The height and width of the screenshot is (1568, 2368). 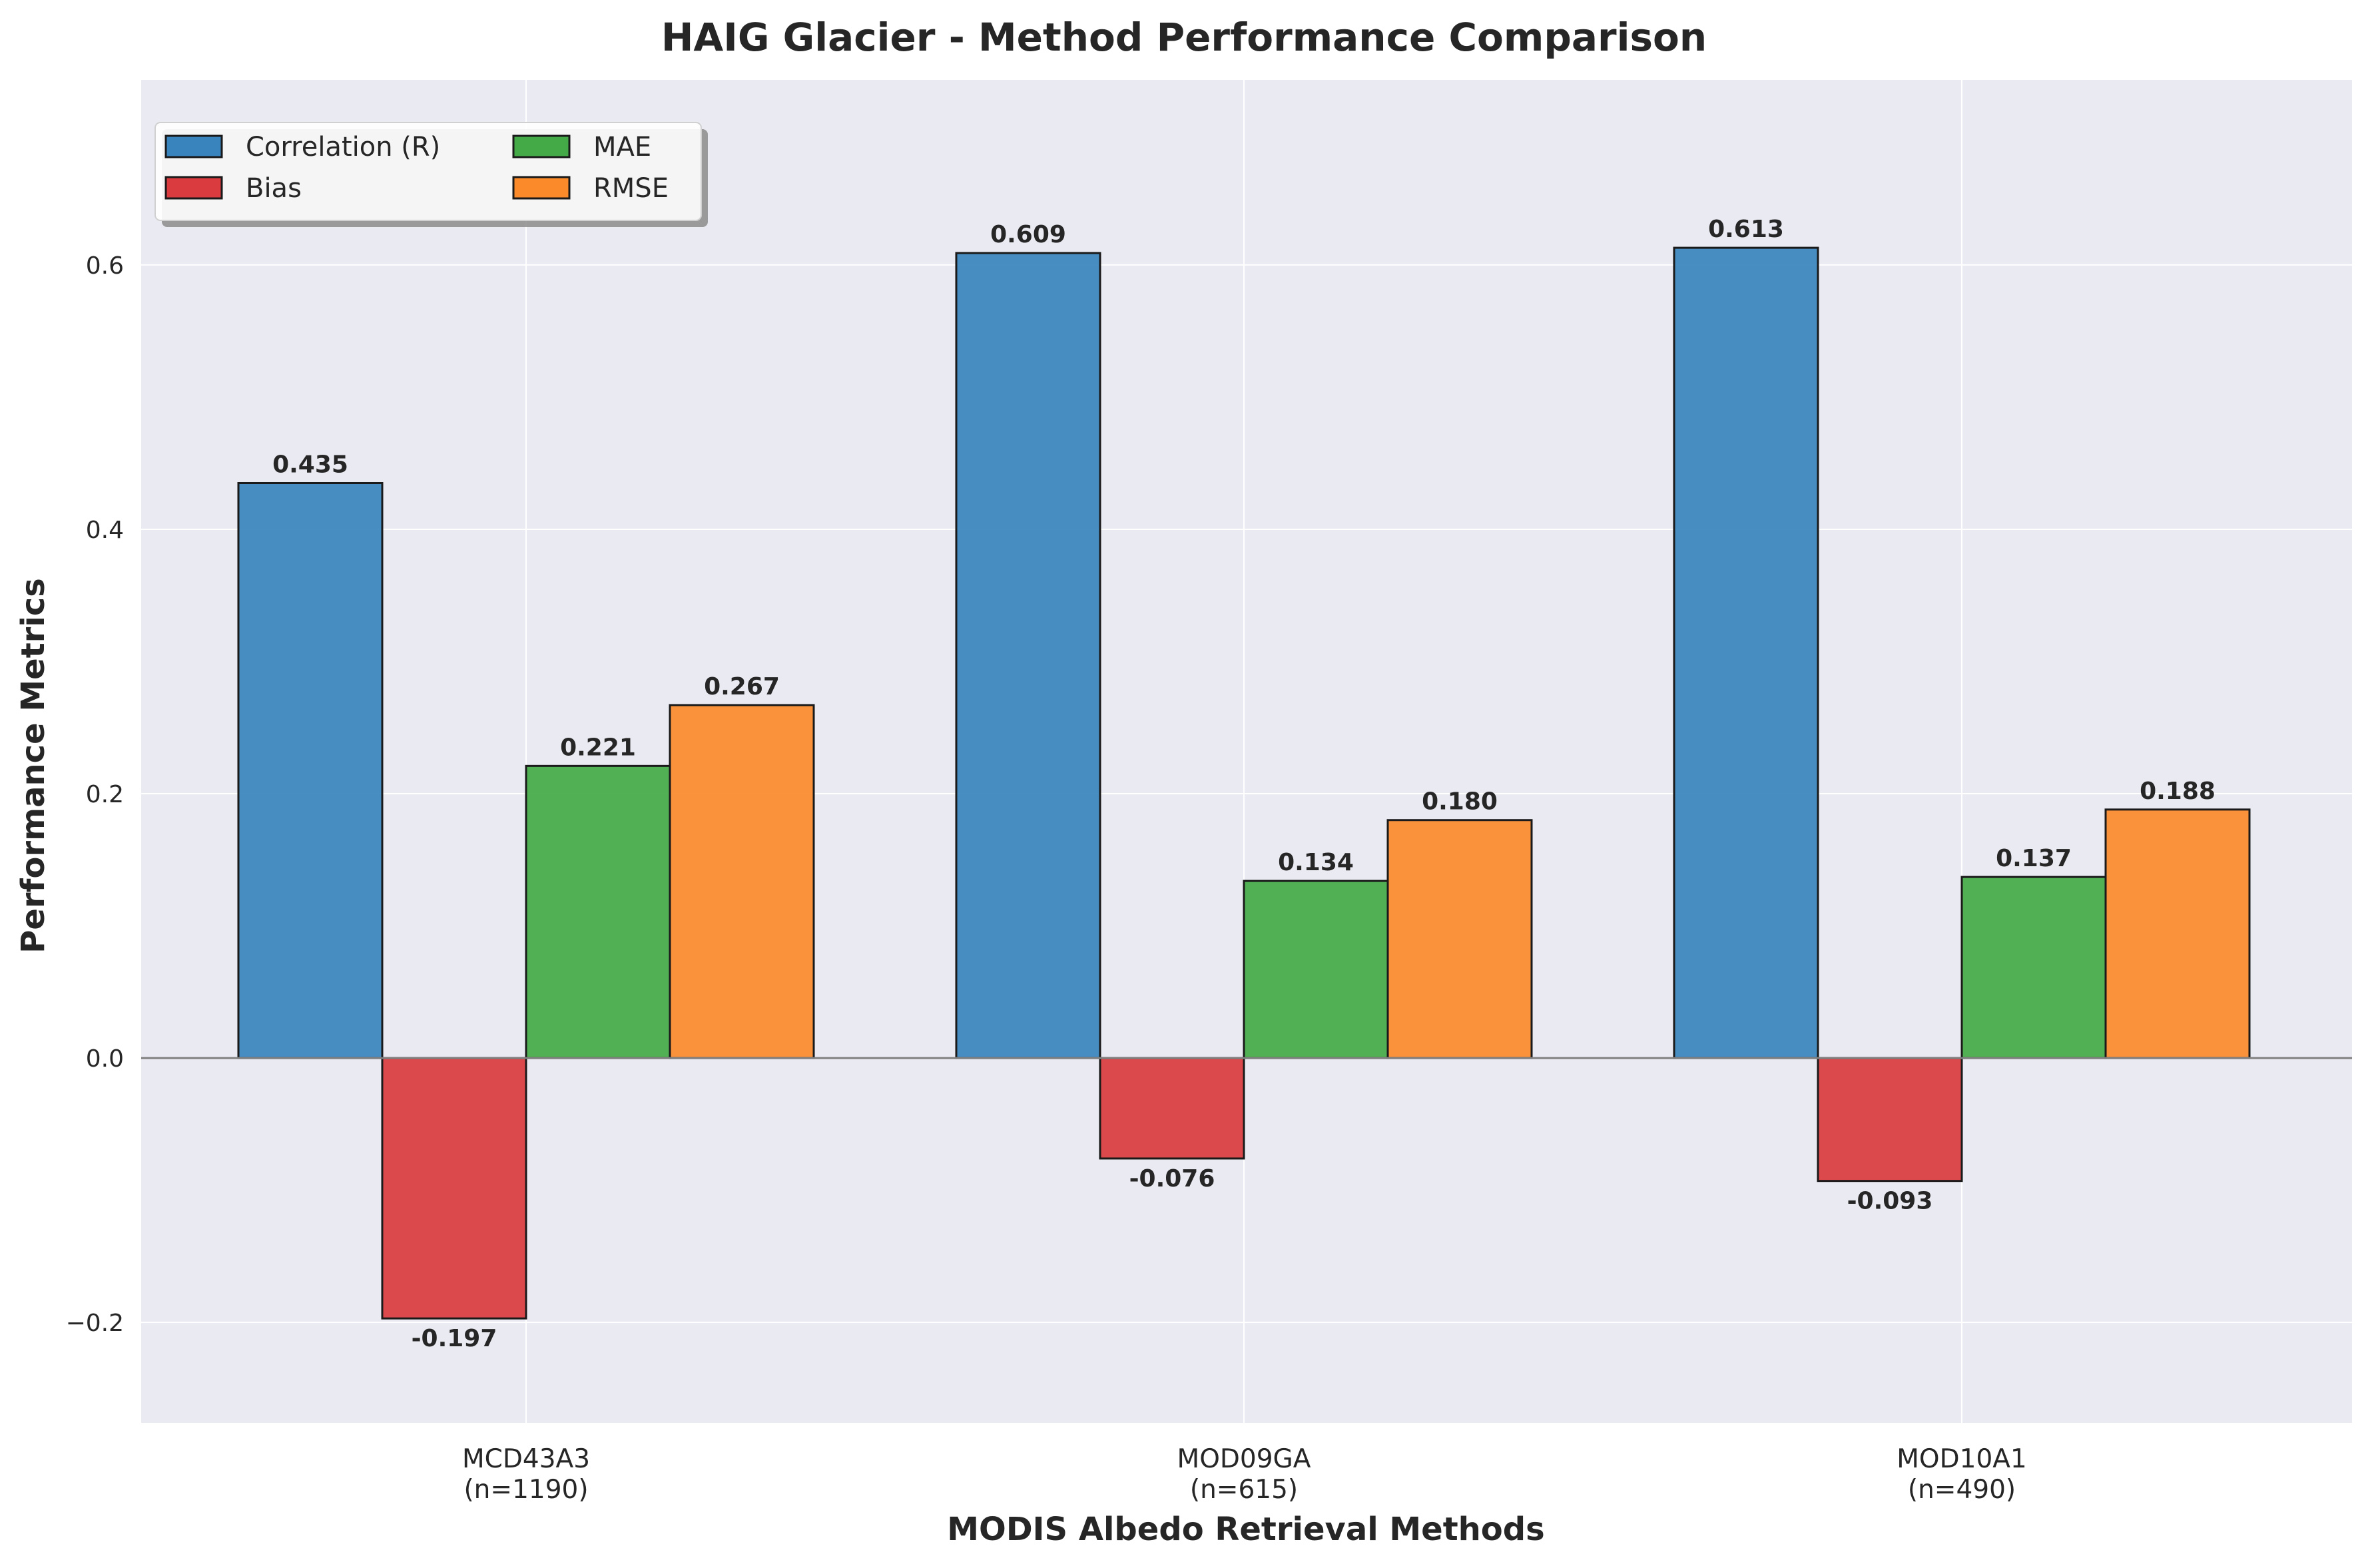 I want to click on data-label: 0.609, so click(x=1028, y=234).